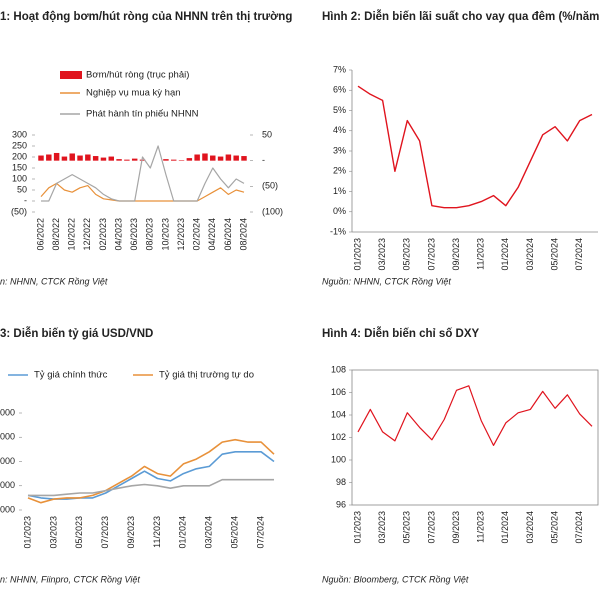 The width and height of the screenshot is (600, 600). I want to click on x-tick-label: 08/2024, so click(243, 234).